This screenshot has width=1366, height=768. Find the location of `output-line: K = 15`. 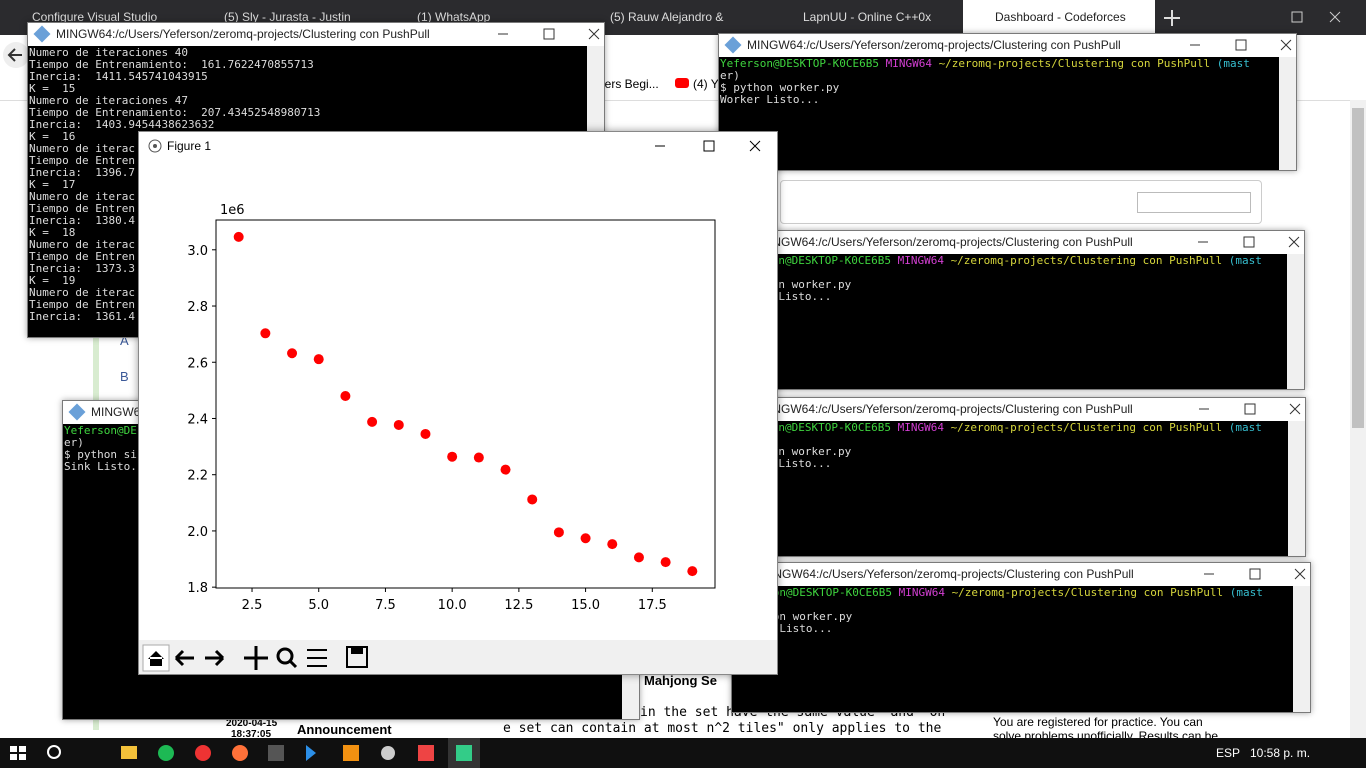

output-line: K = 15 is located at coordinates (52, 88).